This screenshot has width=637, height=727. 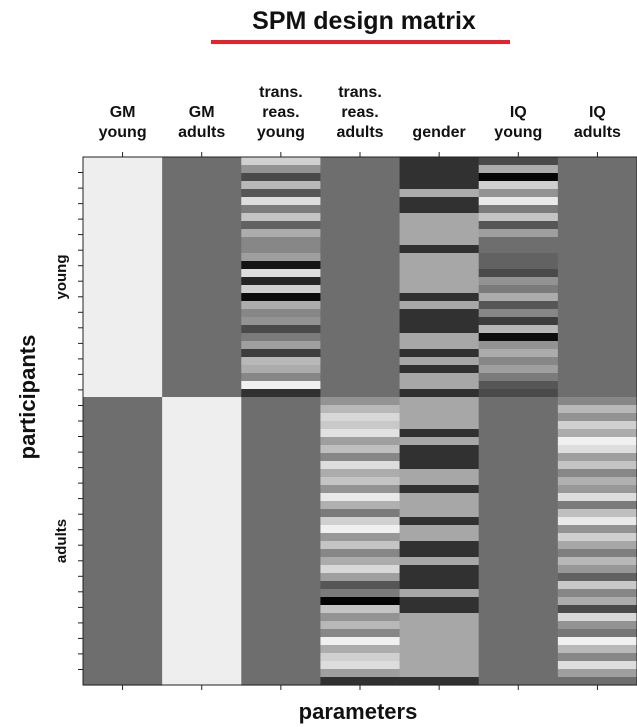 What do you see at coordinates (123, 132) in the screenshot?
I see `column-label: young` at bounding box center [123, 132].